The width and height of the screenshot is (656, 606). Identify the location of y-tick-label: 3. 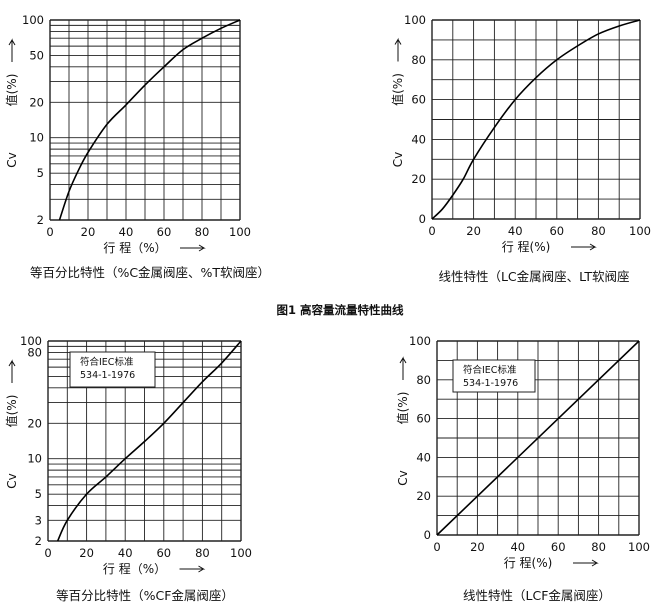
(38, 520).